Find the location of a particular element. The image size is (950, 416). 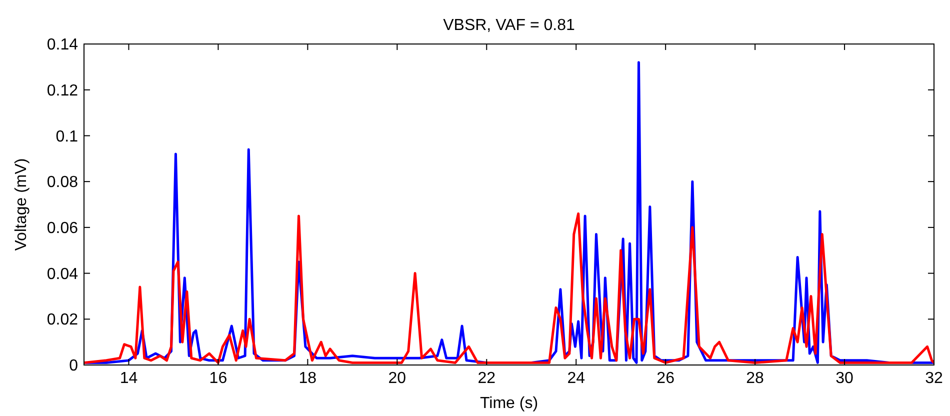

y-axis-title: Voltage (mV) is located at coordinates (21, 204).